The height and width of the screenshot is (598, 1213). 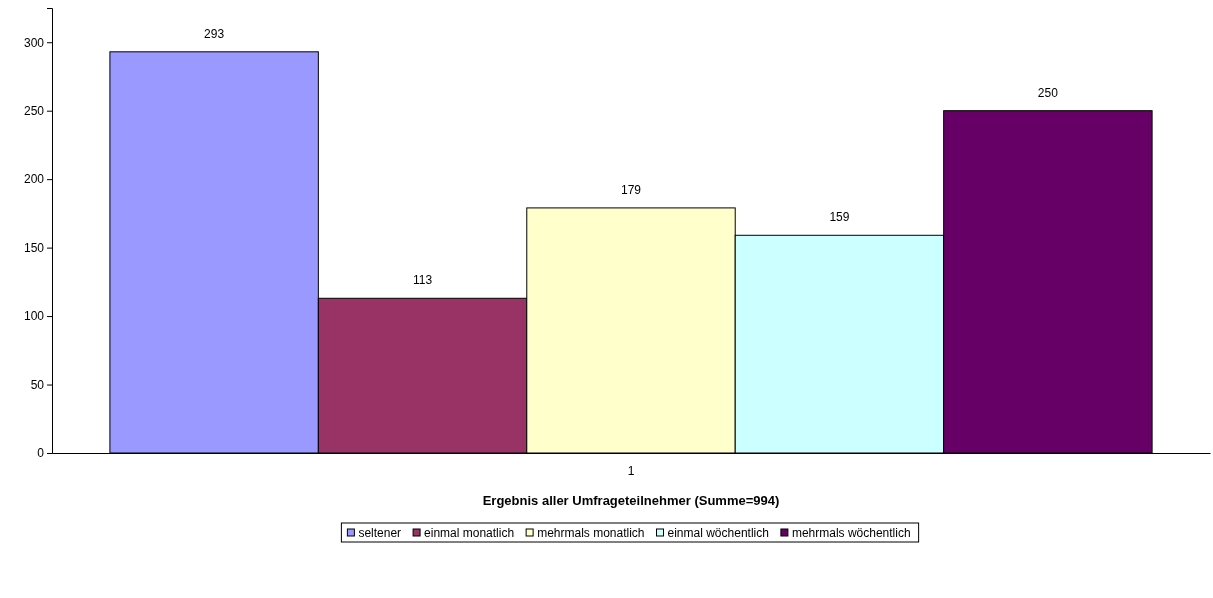 What do you see at coordinates (631, 471) in the screenshot?
I see `x-tick-label: 1` at bounding box center [631, 471].